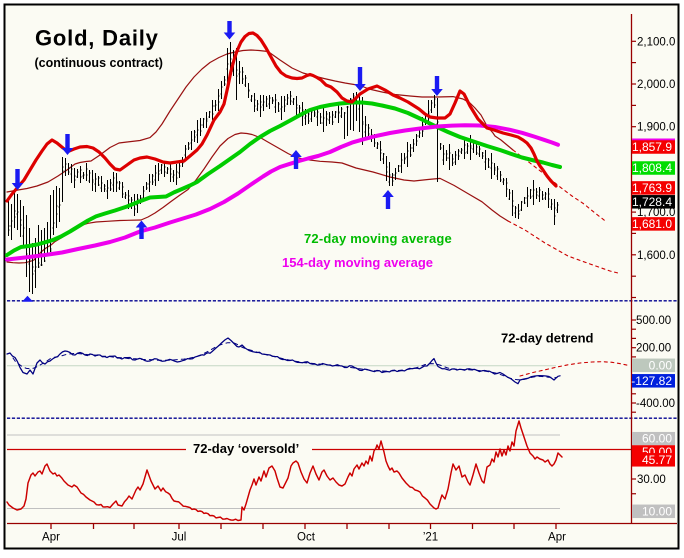 This screenshot has height=558, width=684. What do you see at coordinates (655, 404) in the screenshot?
I see `svg-text: -400.00` at bounding box center [655, 404].